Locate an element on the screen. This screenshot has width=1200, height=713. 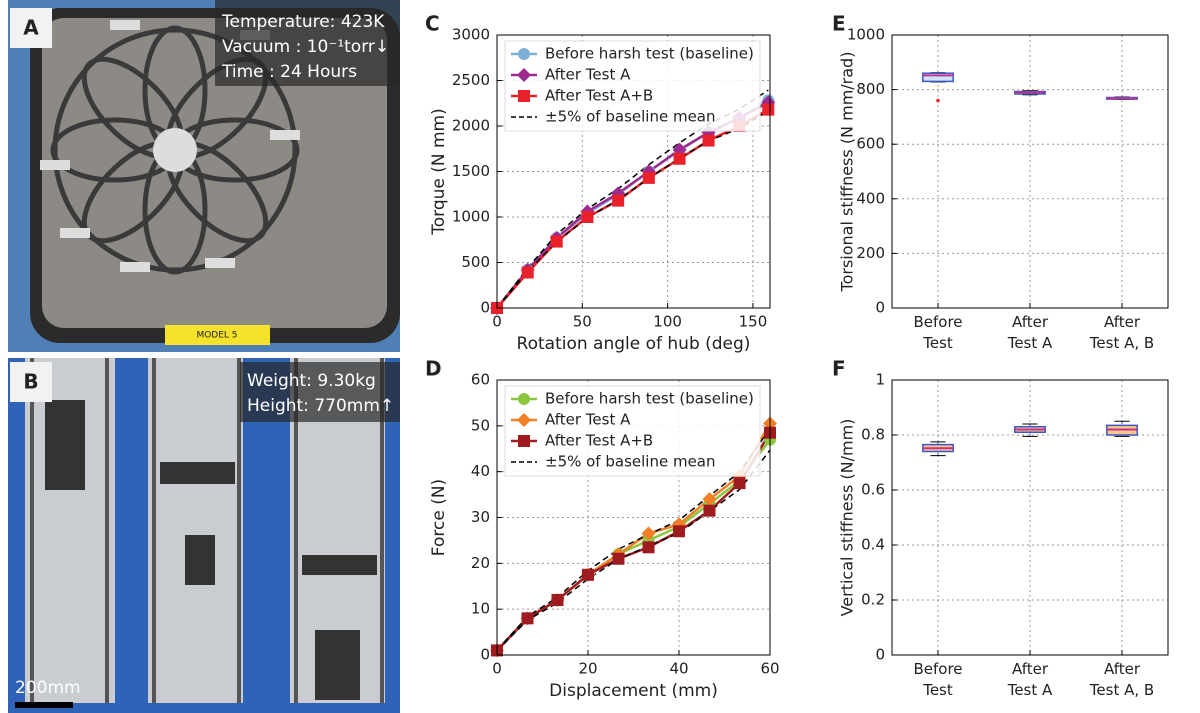
y-axis-label: Force (N) is located at coordinates (439, 517).